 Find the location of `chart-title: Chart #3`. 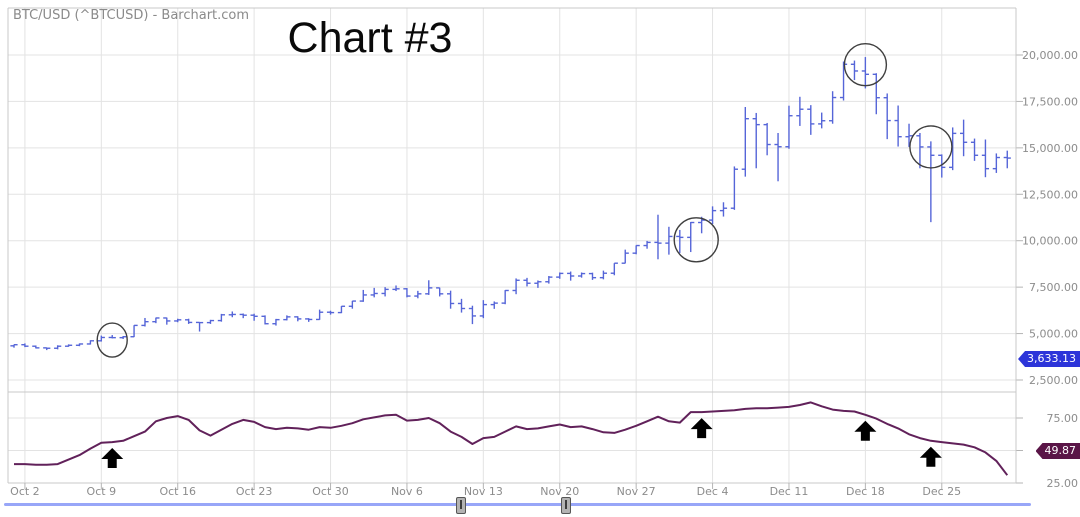

chart-title: Chart #3 is located at coordinates (370, 38).